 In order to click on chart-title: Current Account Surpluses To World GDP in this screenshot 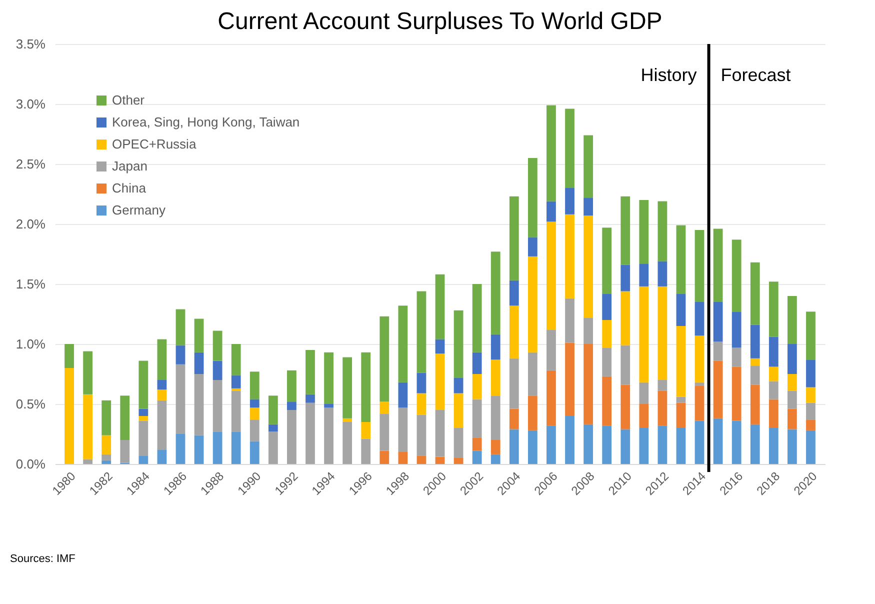, I will do `click(440, 21)`.